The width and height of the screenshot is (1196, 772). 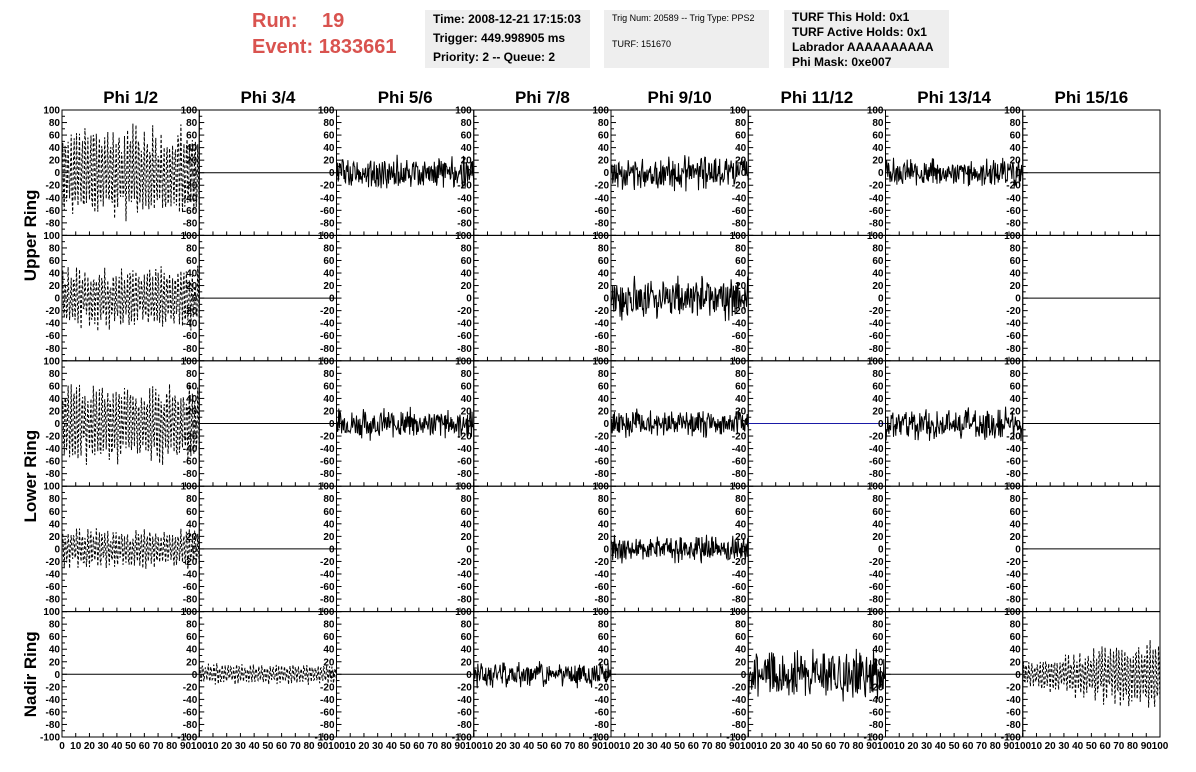 What do you see at coordinates (1091, 674) in the screenshot?
I see `trace-waveform-r5-c8` at bounding box center [1091, 674].